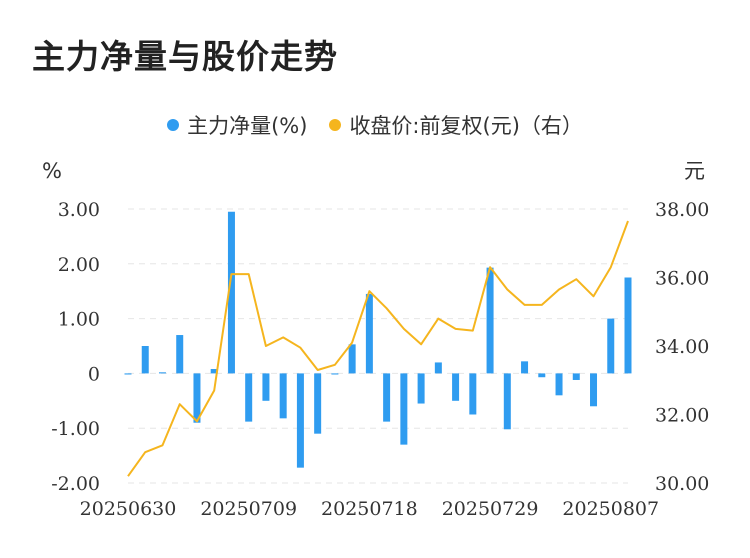  What do you see at coordinates (682, 347) in the screenshot?
I see `right-tick-label: 34.00` at bounding box center [682, 347].